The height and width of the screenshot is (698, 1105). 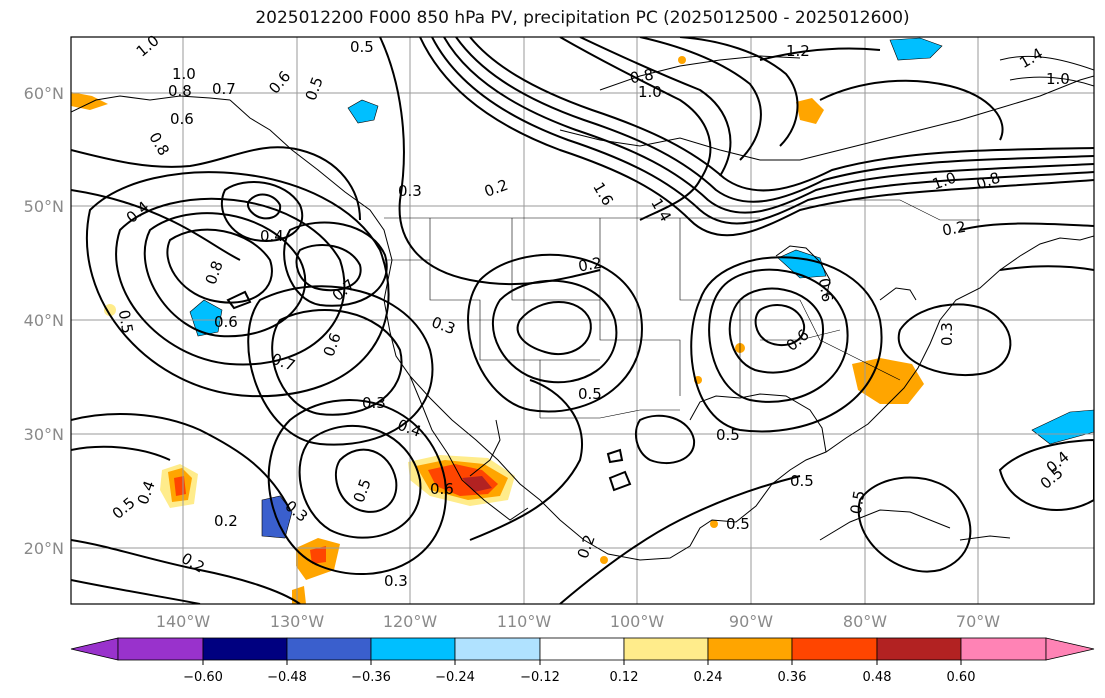 I want to click on lon-label: 70°W, so click(x=978, y=621).